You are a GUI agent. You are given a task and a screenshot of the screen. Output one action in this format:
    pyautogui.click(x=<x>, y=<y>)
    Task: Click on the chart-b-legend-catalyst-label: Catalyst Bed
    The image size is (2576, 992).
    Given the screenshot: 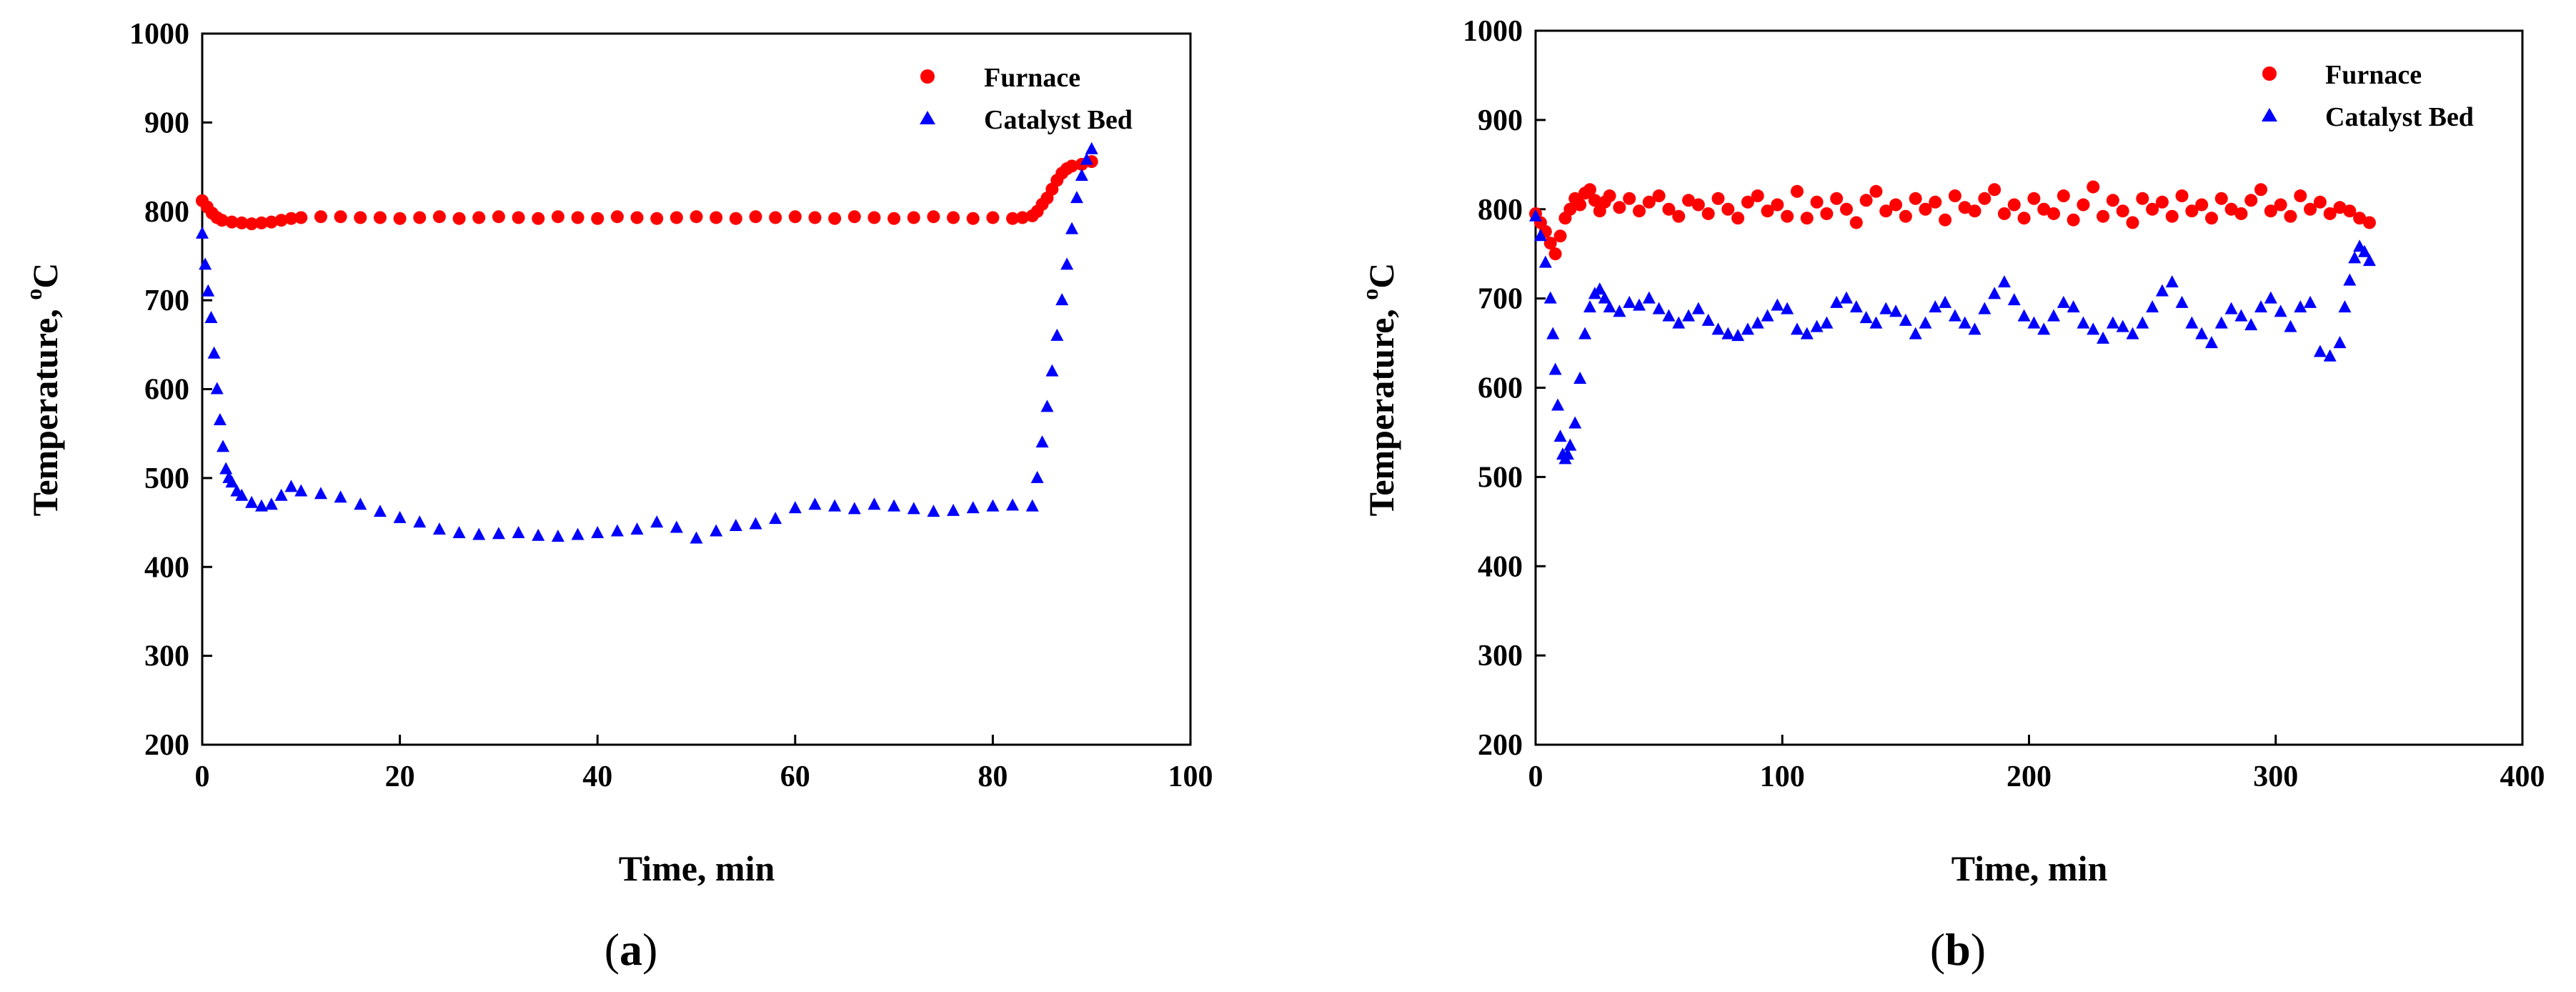 What is the action you would take?
    pyautogui.click(x=2399, y=117)
    